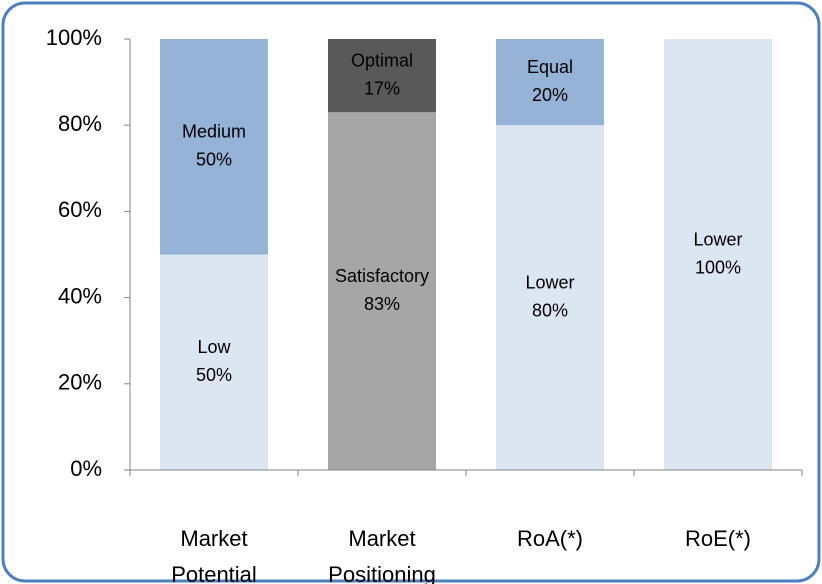  What do you see at coordinates (74, 37) in the screenshot?
I see `y-tick-label: 100%` at bounding box center [74, 37].